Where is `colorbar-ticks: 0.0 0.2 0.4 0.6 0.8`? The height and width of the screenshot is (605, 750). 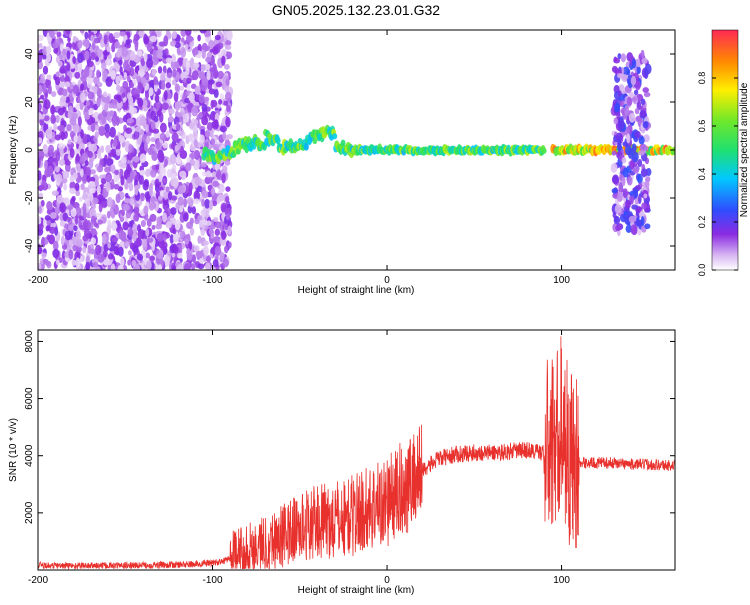
colorbar-ticks: 0.0 0.2 0.4 0.6 0.8 is located at coordinates (717, 174).